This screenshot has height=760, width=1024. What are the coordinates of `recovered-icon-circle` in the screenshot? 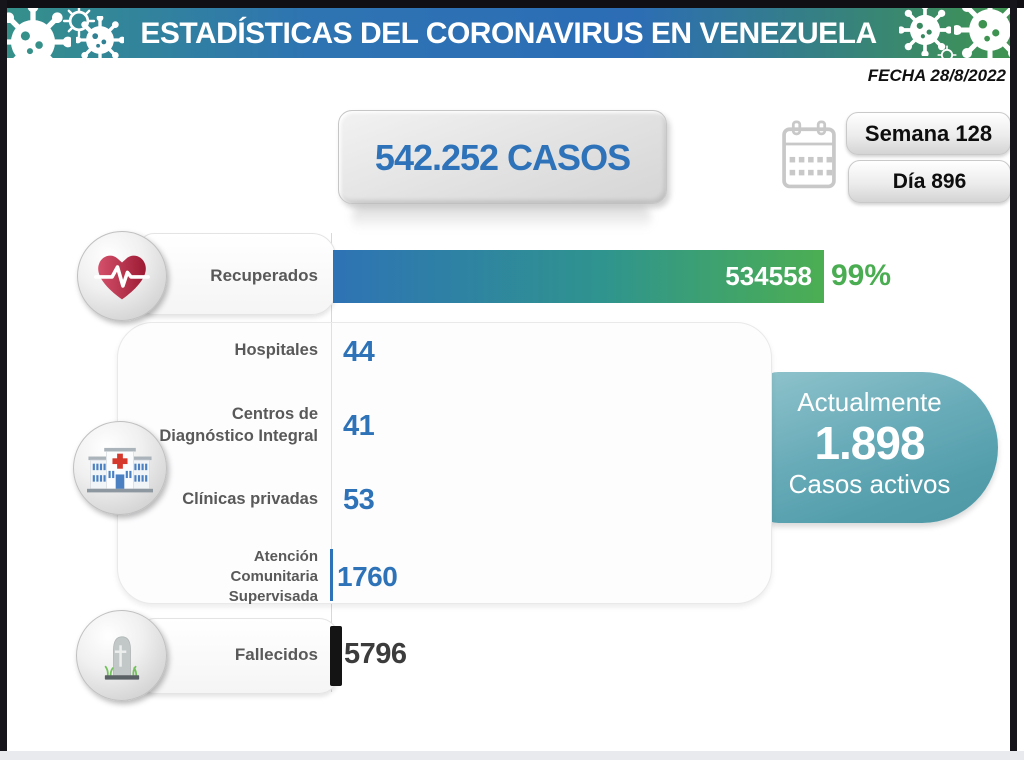 It's located at (122, 276).